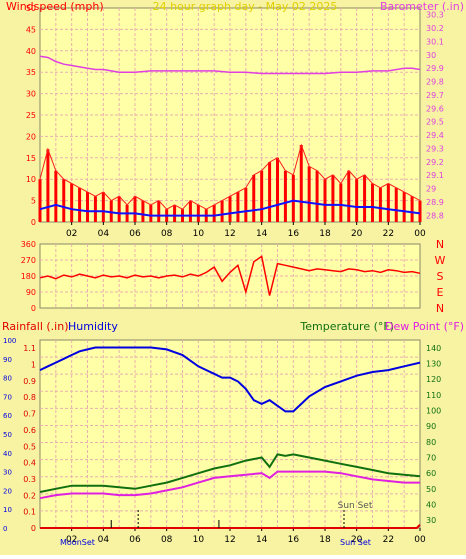 The image size is (466, 559). I want to click on humidity-tick-label: 70, so click(7, 397).